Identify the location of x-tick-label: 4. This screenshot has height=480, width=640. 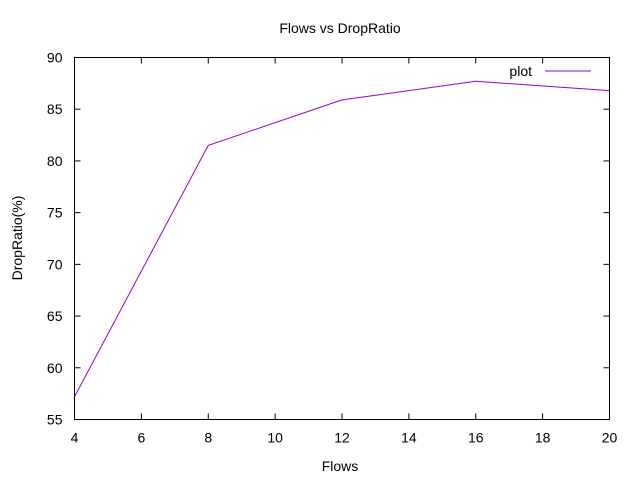
(75, 438).